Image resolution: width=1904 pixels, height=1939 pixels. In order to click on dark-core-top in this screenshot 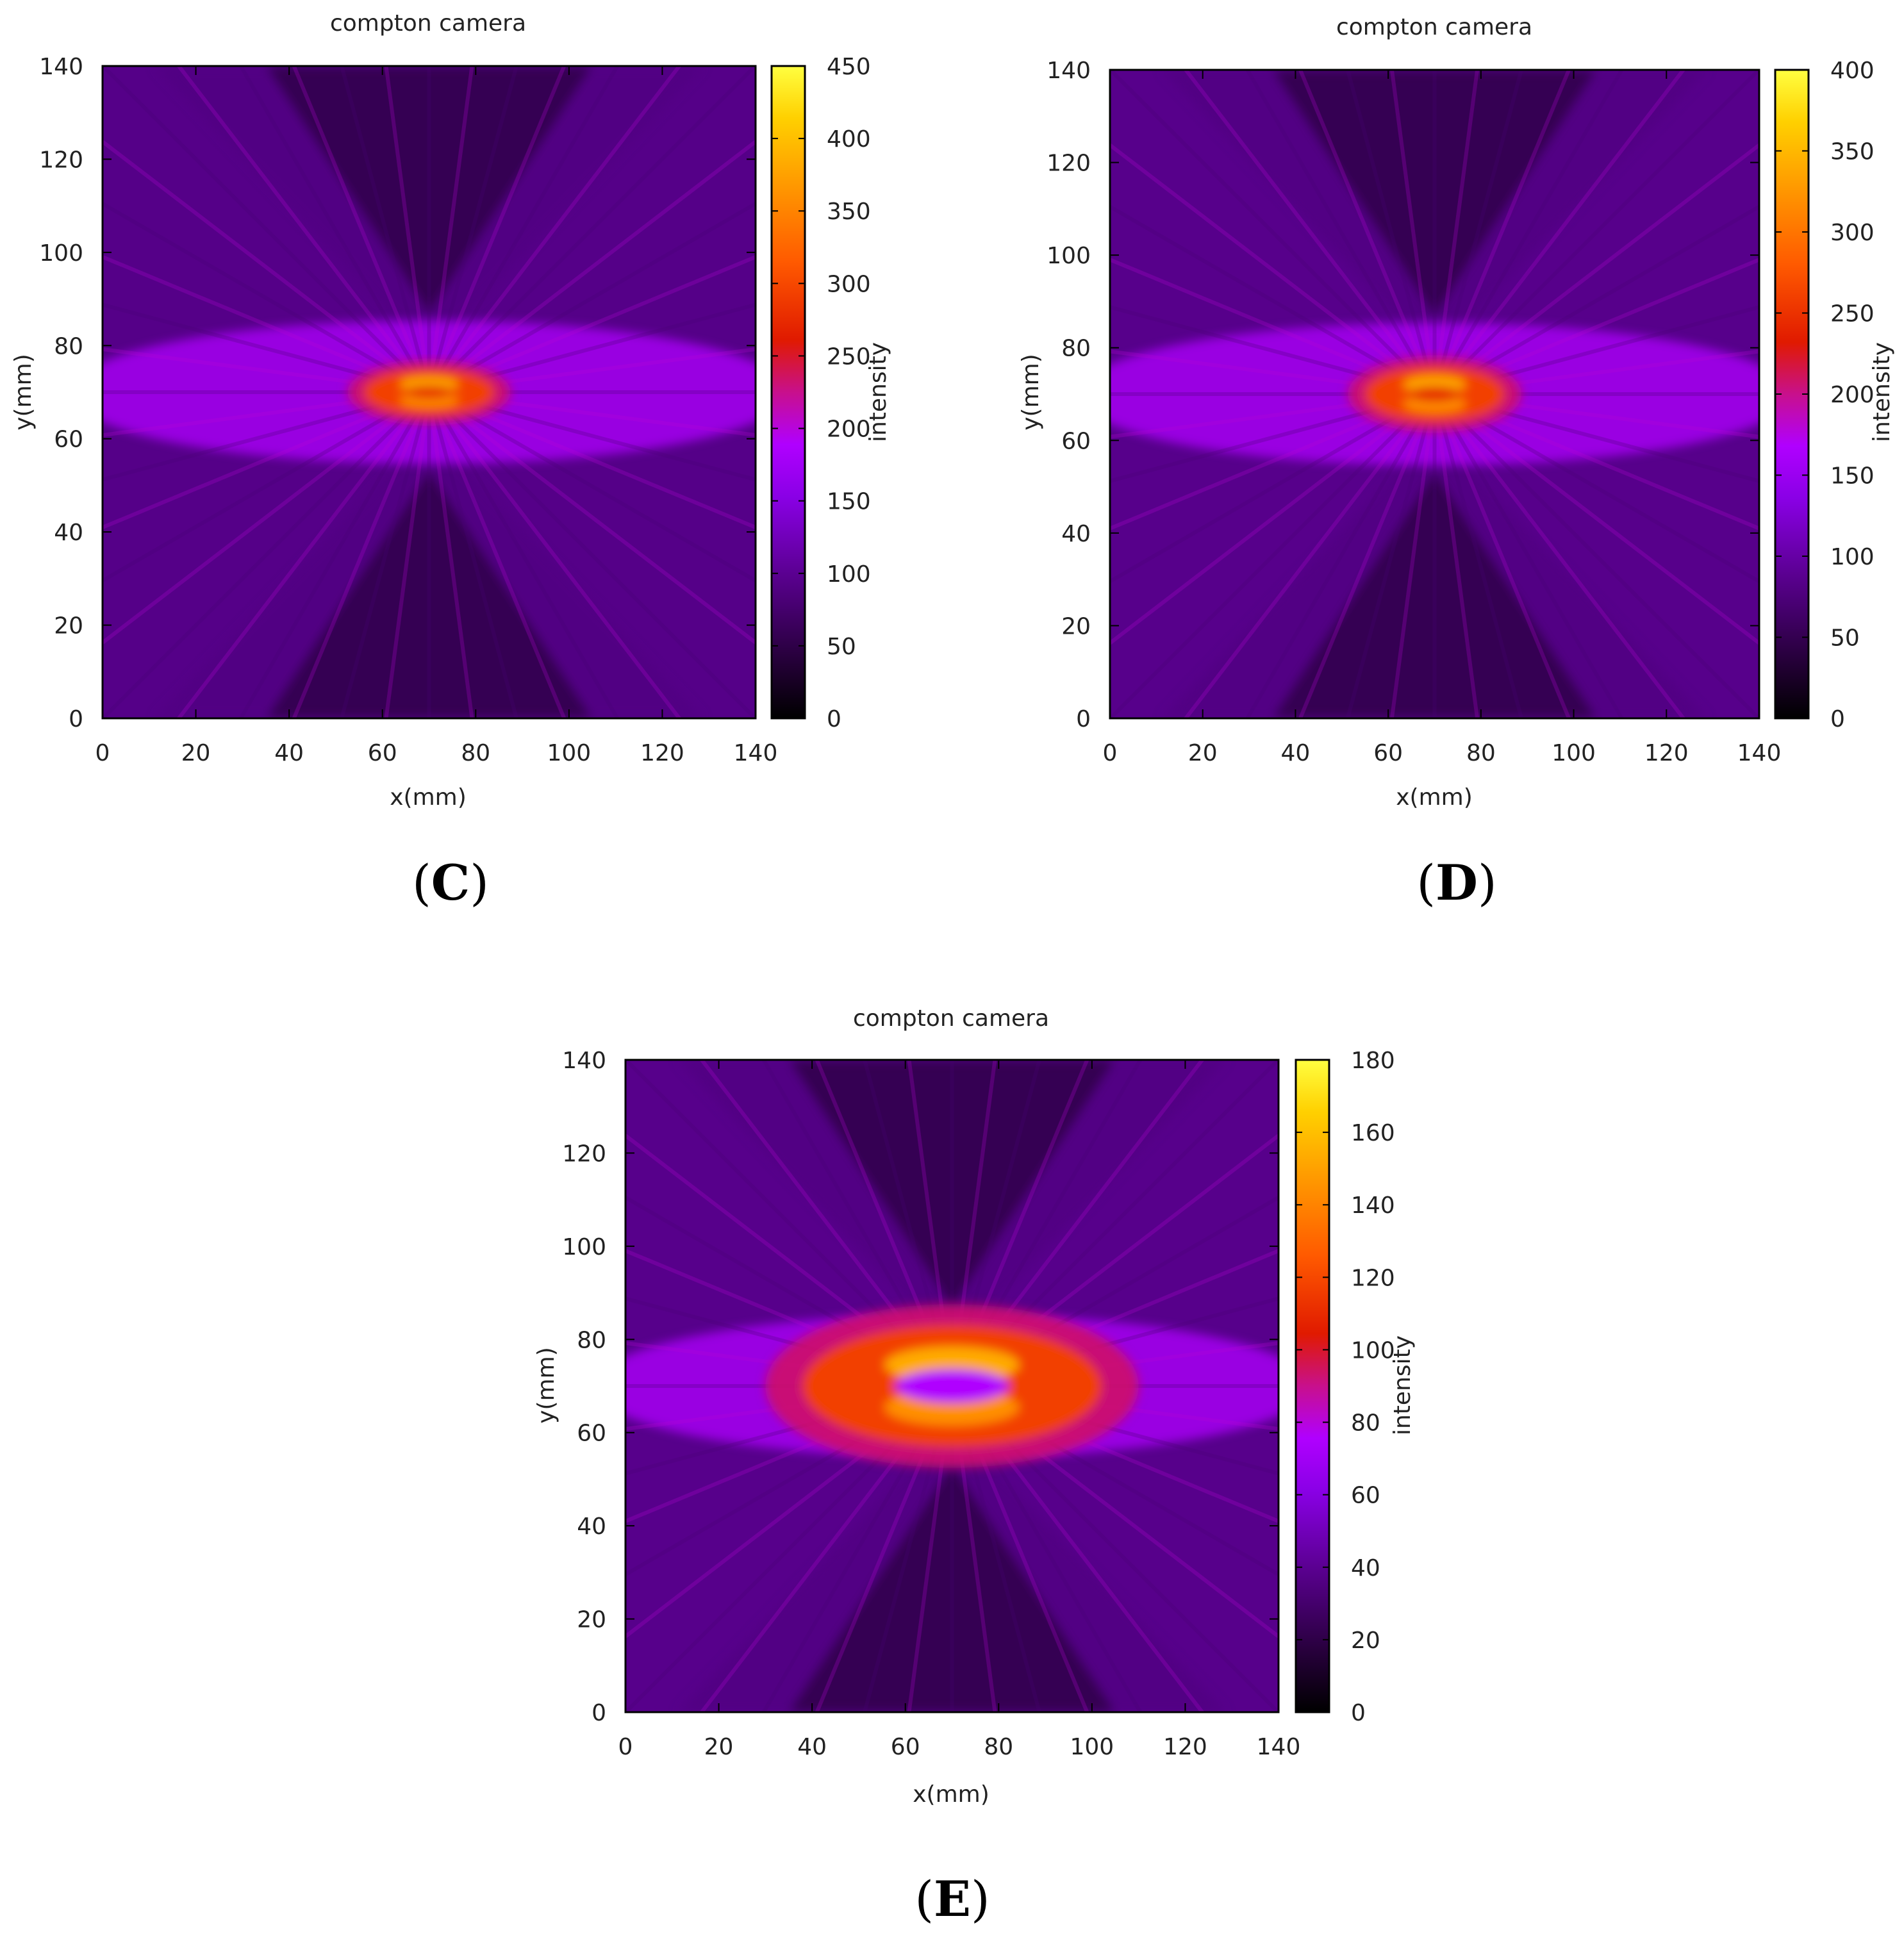, I will do `click(1434, 193)`.